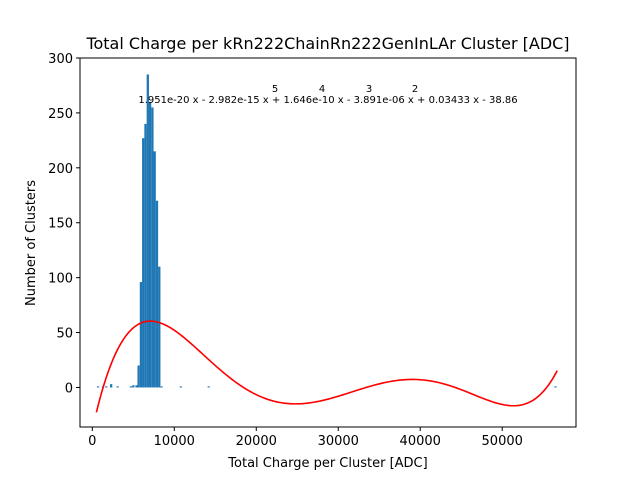 The width and height of the screenshot is (640, 480). Describe the element at coordinates (338, 441) in the screenshot. I see `x-tick-label: 30000` at that location.